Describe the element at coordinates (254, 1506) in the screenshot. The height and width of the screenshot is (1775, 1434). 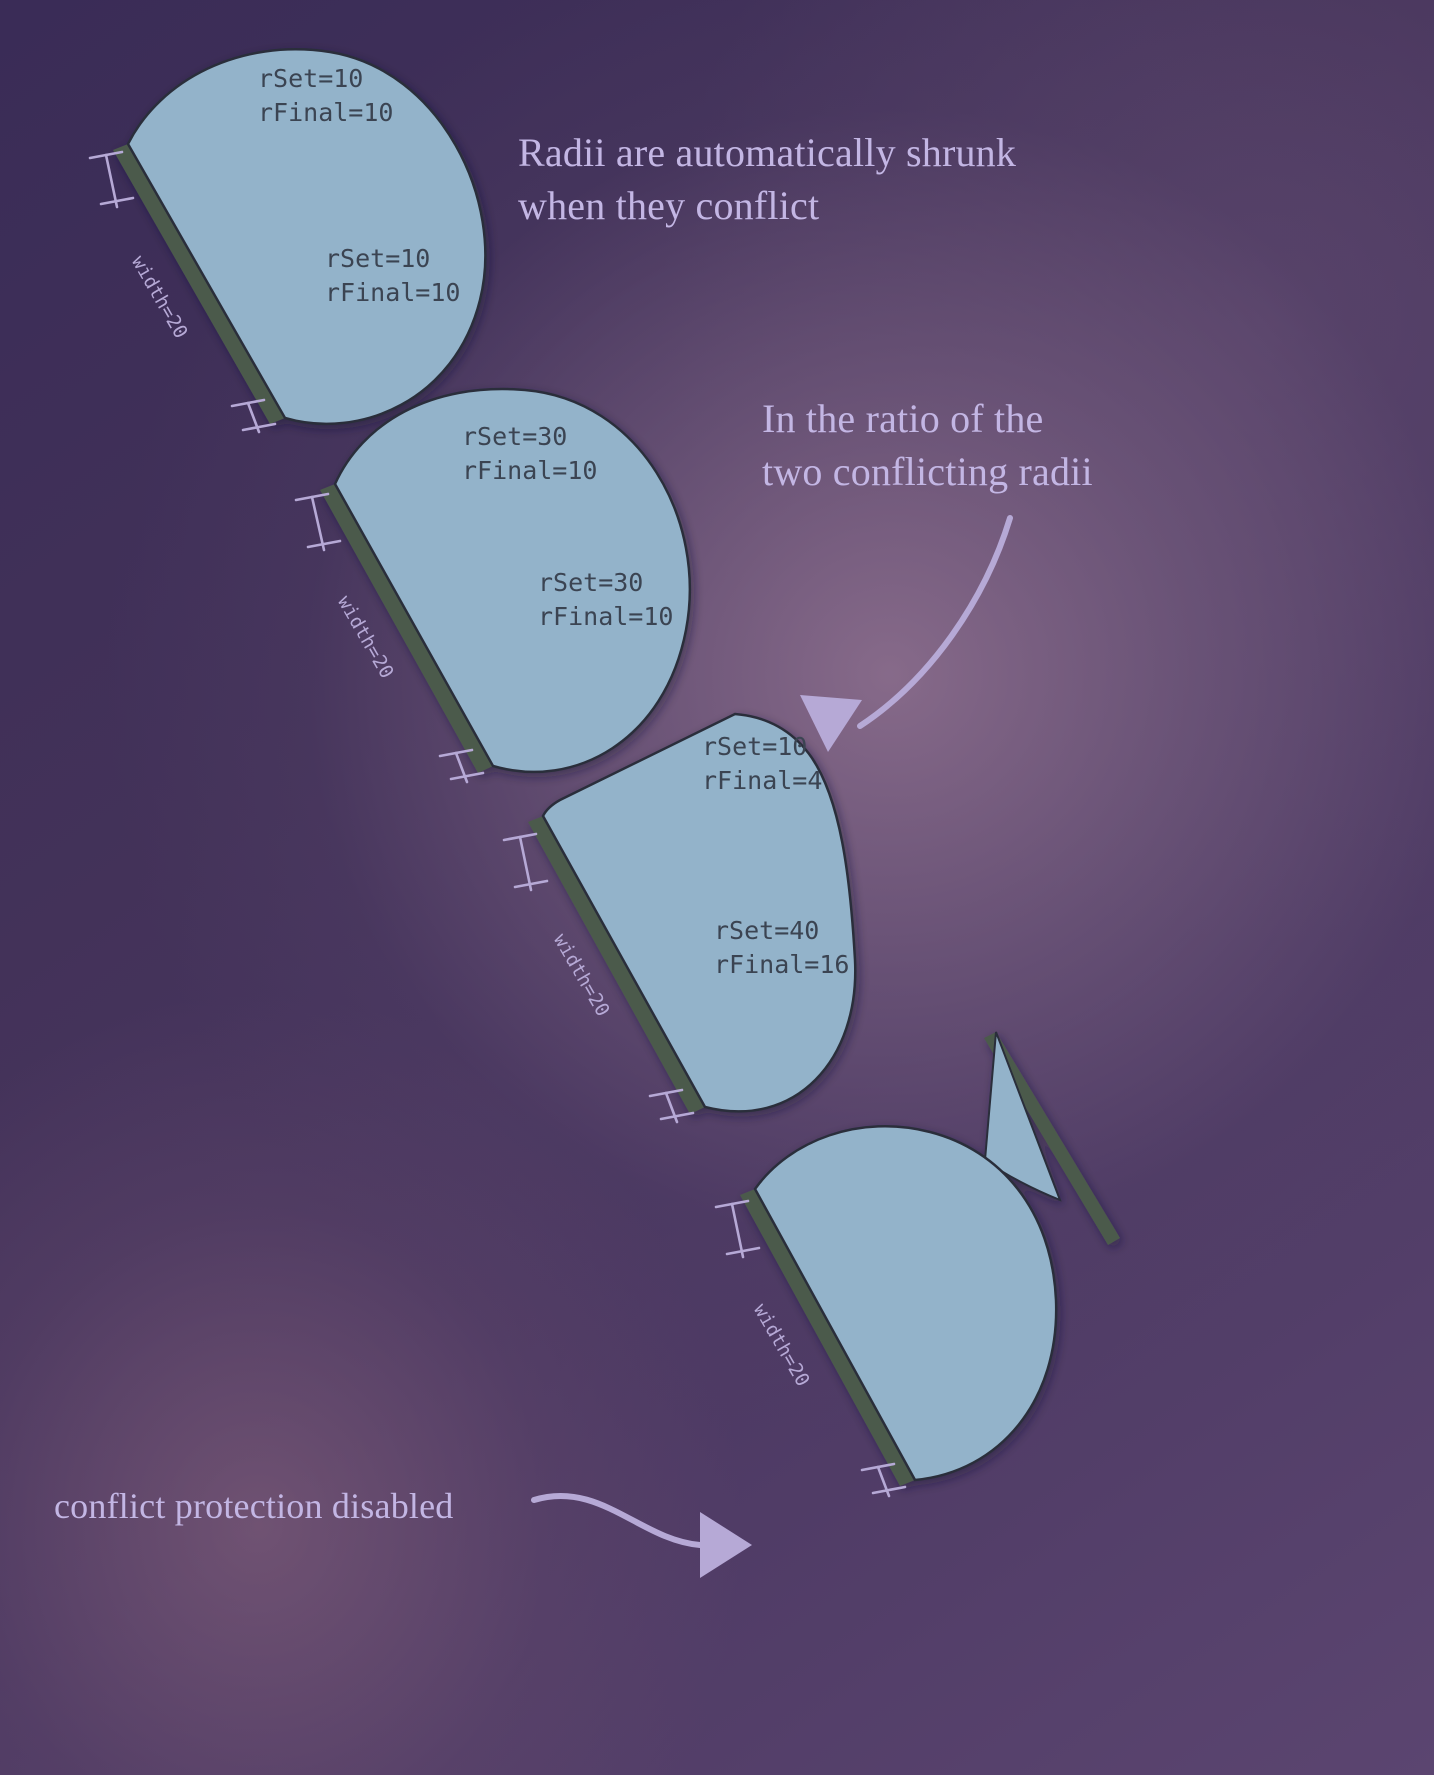
I see `annotation-conflict-protection-disabled: conflict protection disabled` at that location.